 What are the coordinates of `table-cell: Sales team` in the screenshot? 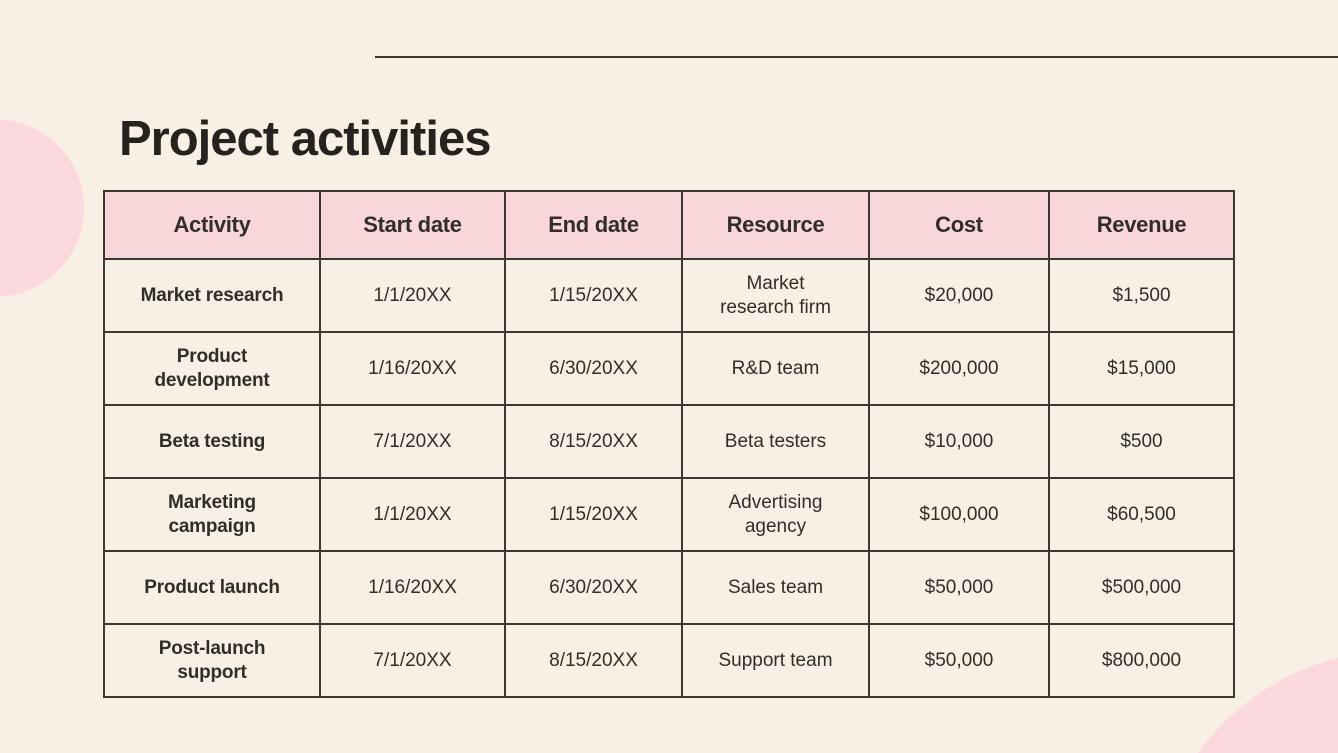 It's located at (775, 587).